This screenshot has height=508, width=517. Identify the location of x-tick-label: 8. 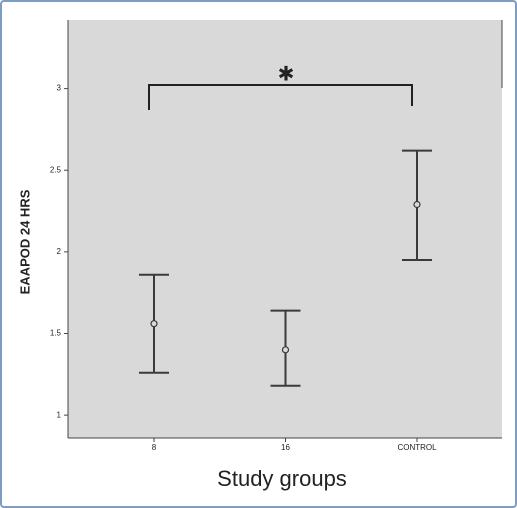
(154, 447).